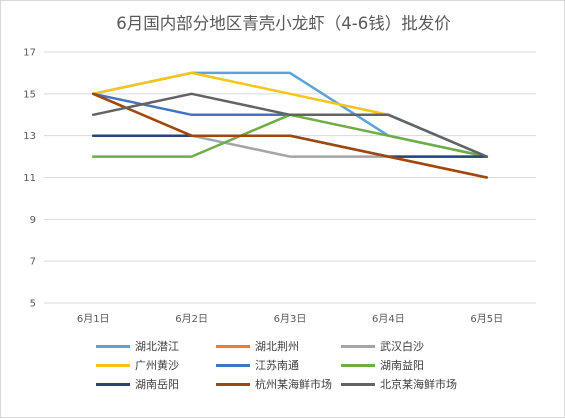 This screenshot has width=565, height=419. I want to click on y-tick-label: 9, so click(33, 220).